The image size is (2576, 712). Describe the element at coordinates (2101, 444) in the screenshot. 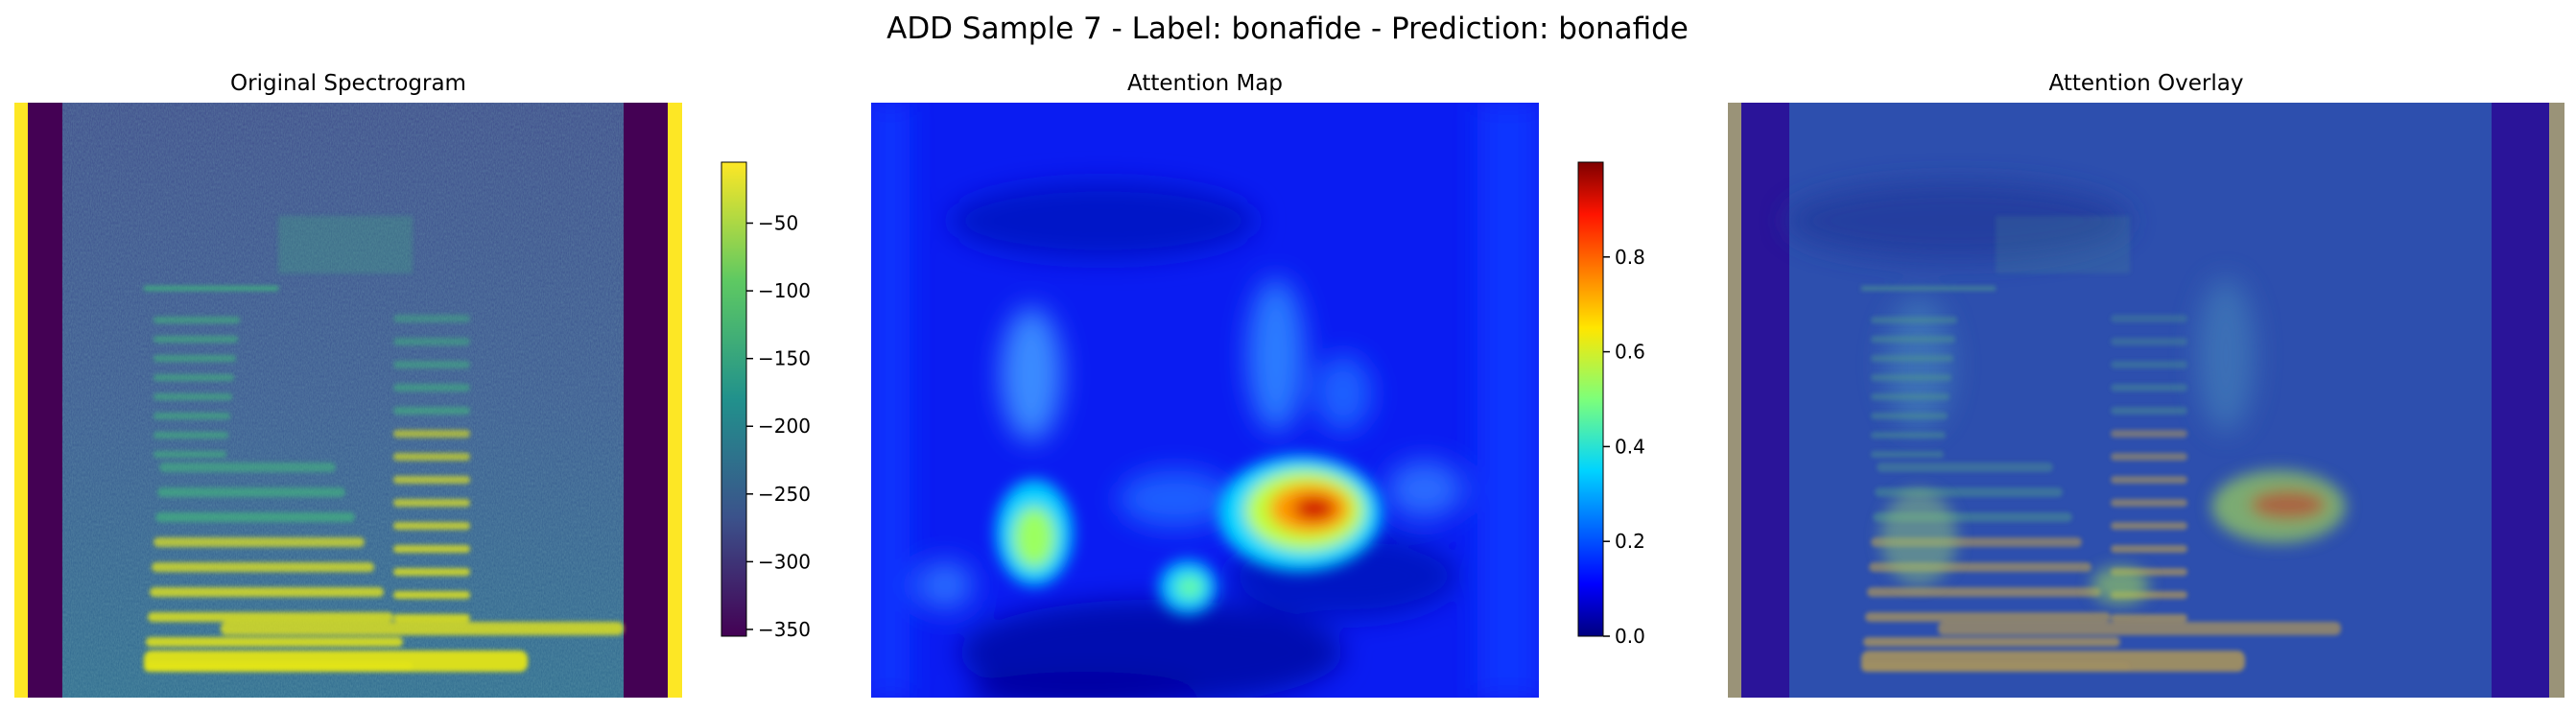

I see `overlay-harmonics` at that location.